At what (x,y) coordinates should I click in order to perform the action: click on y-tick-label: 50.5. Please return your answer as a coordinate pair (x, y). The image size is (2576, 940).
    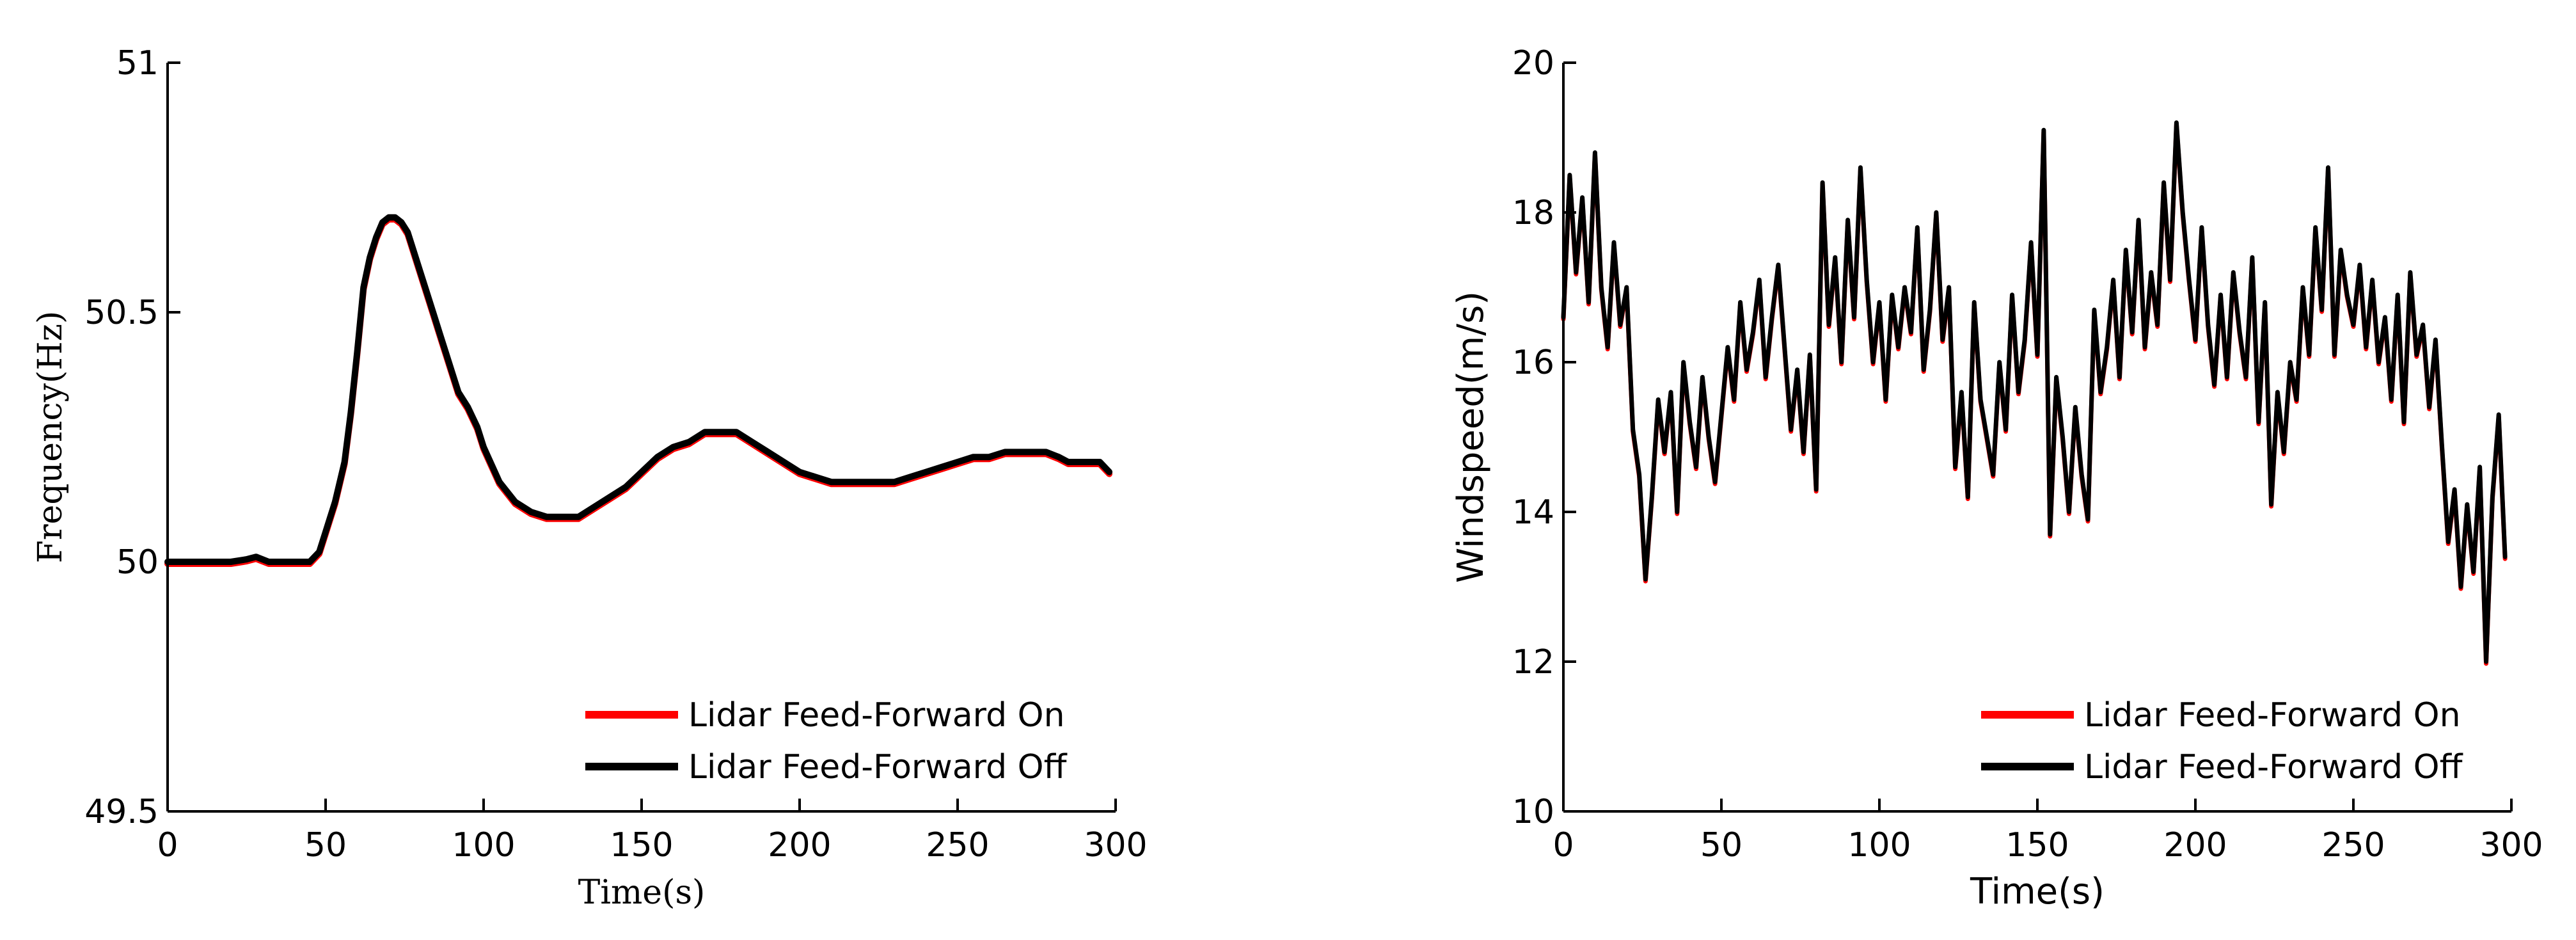
    Looking at the image, I should click on (121, 313).